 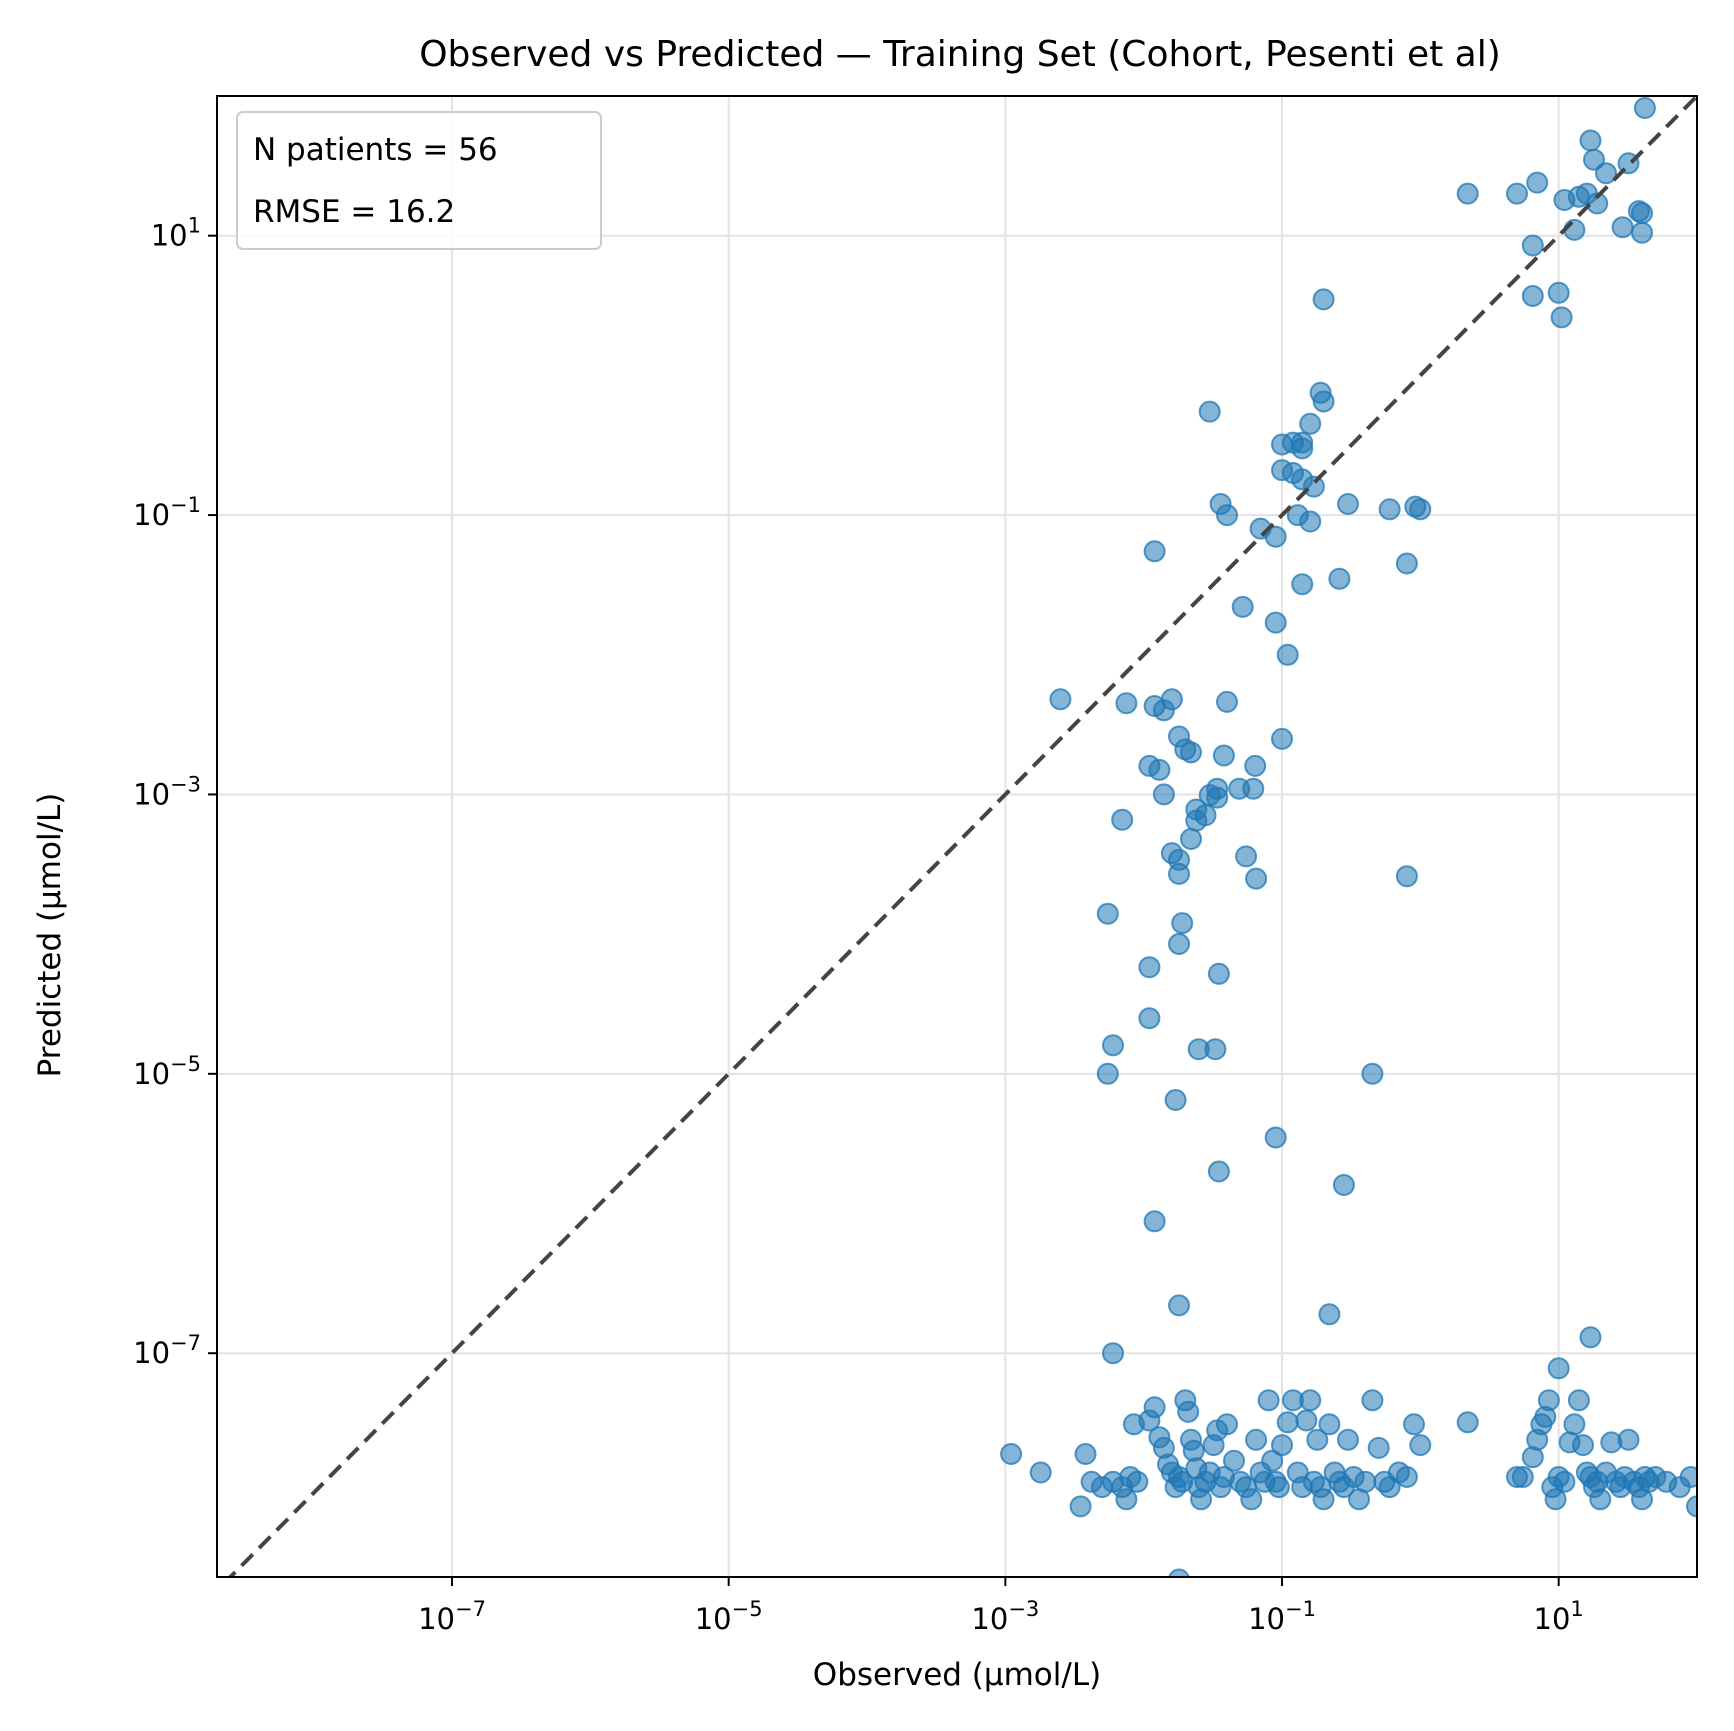 I want to click on legend-n-patients: N patients = 56, so click(x=375, y=150).